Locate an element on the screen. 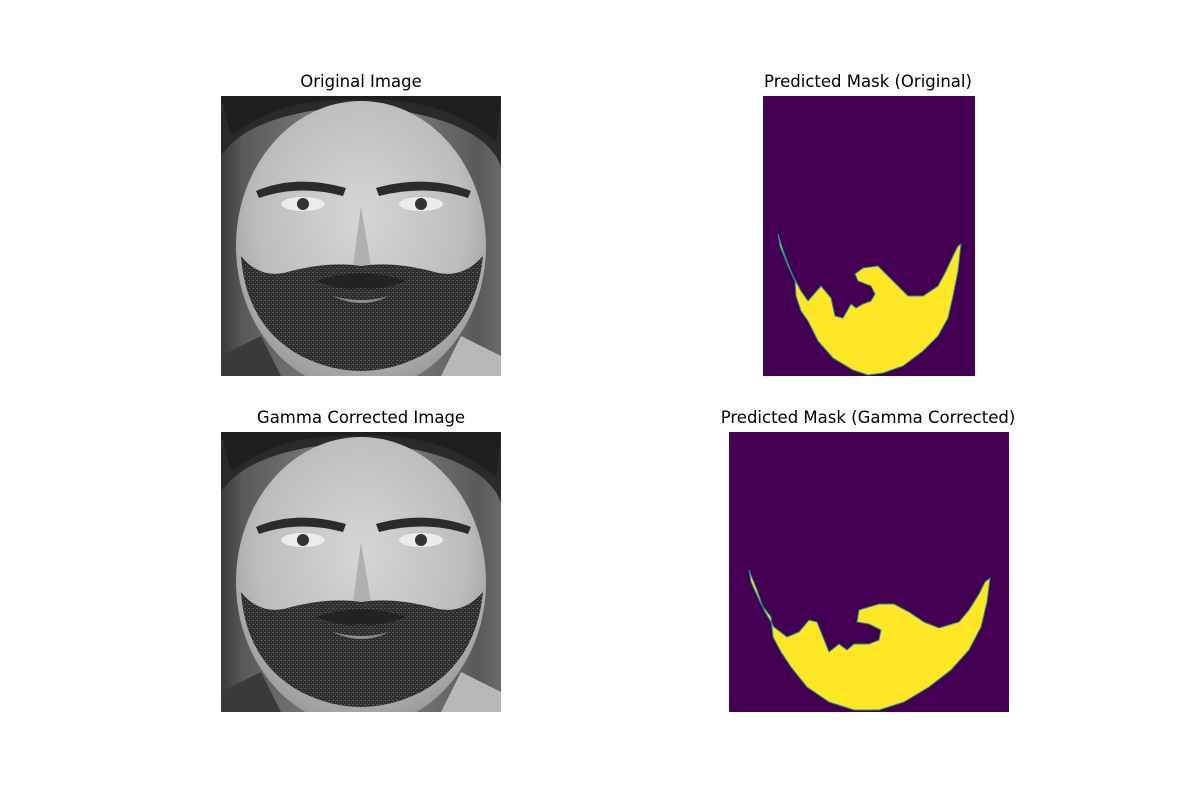 Image resolution: width=1200 pixels, height=800 pixels. panel-title-gamma-corrected-image: Gamma Corrected Image is located at coordinates (361, 417).